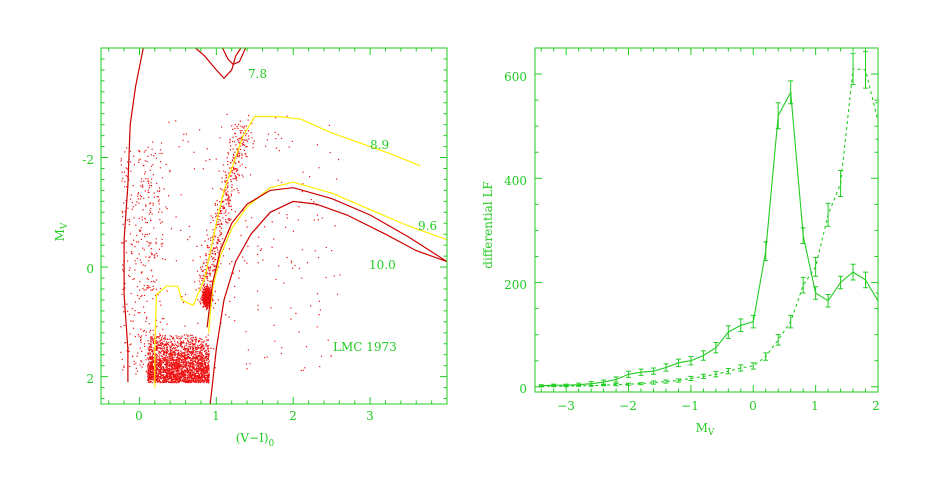 Image resolution: width=926 pixels, height=489 pixels. What do you see at coordinates (753, 321) in the screenshot?
I see `lf-errorbar` at bounding box center [753, 321].